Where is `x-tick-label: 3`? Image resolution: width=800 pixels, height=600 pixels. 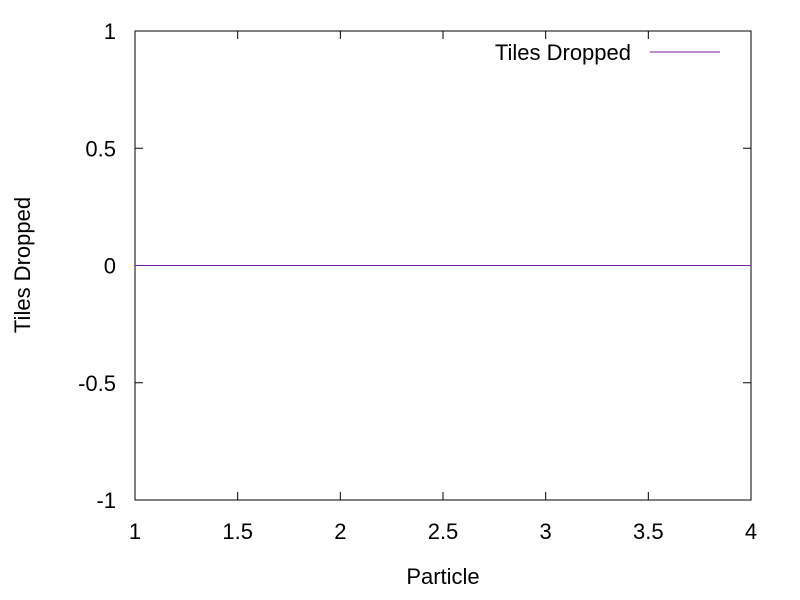 x-tick-label: 3 is located at coordinates (546, 531).